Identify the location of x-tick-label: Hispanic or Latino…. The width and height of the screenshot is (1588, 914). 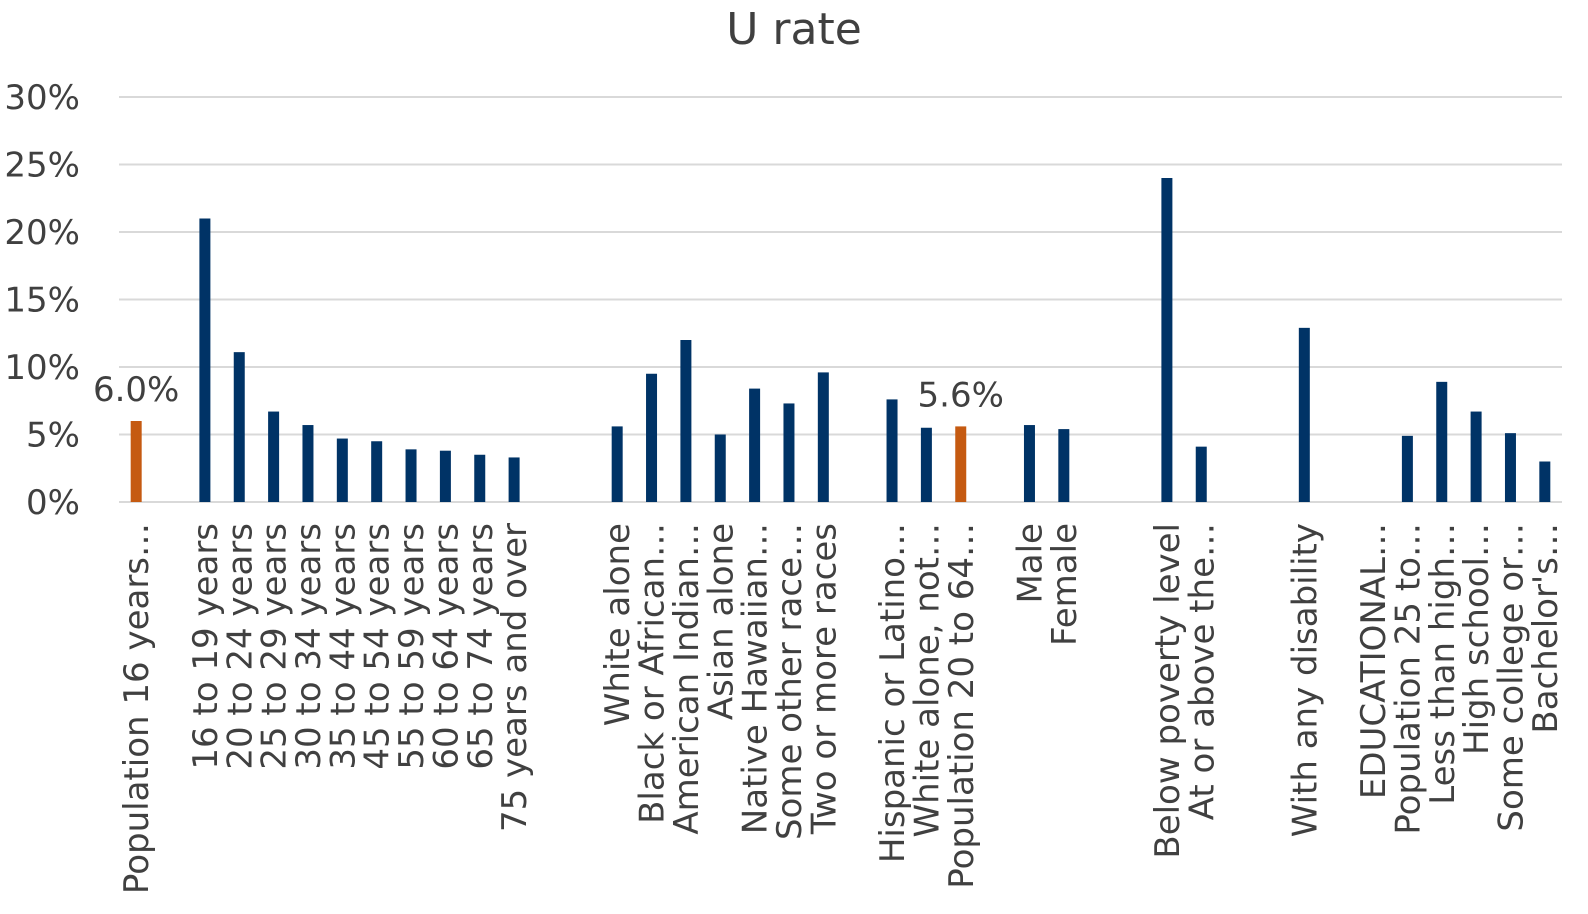
(893, 693).